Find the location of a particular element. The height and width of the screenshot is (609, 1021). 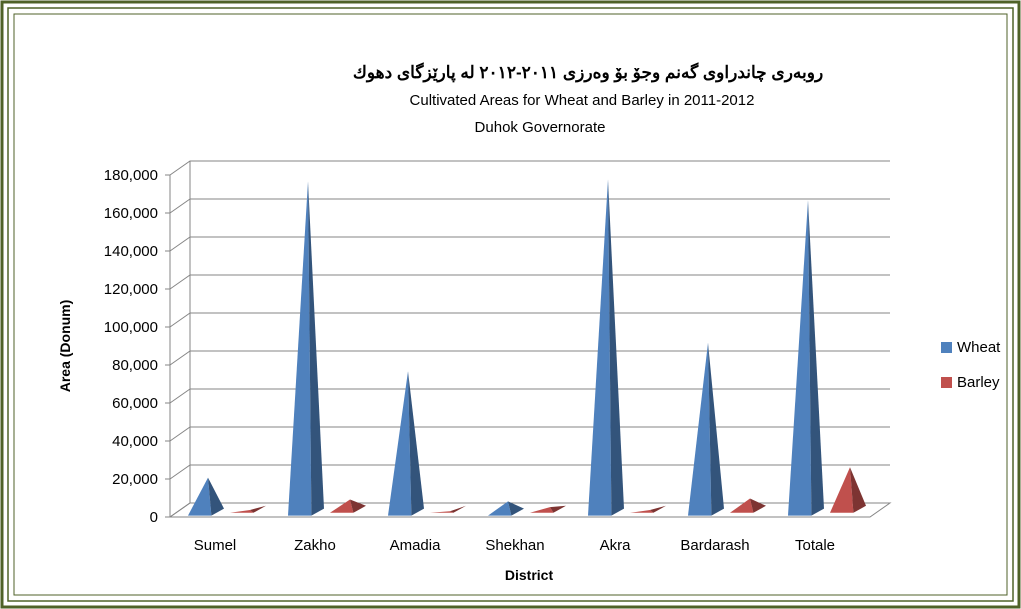

x-tick-label: Akra is located at coordinates (616, 545).